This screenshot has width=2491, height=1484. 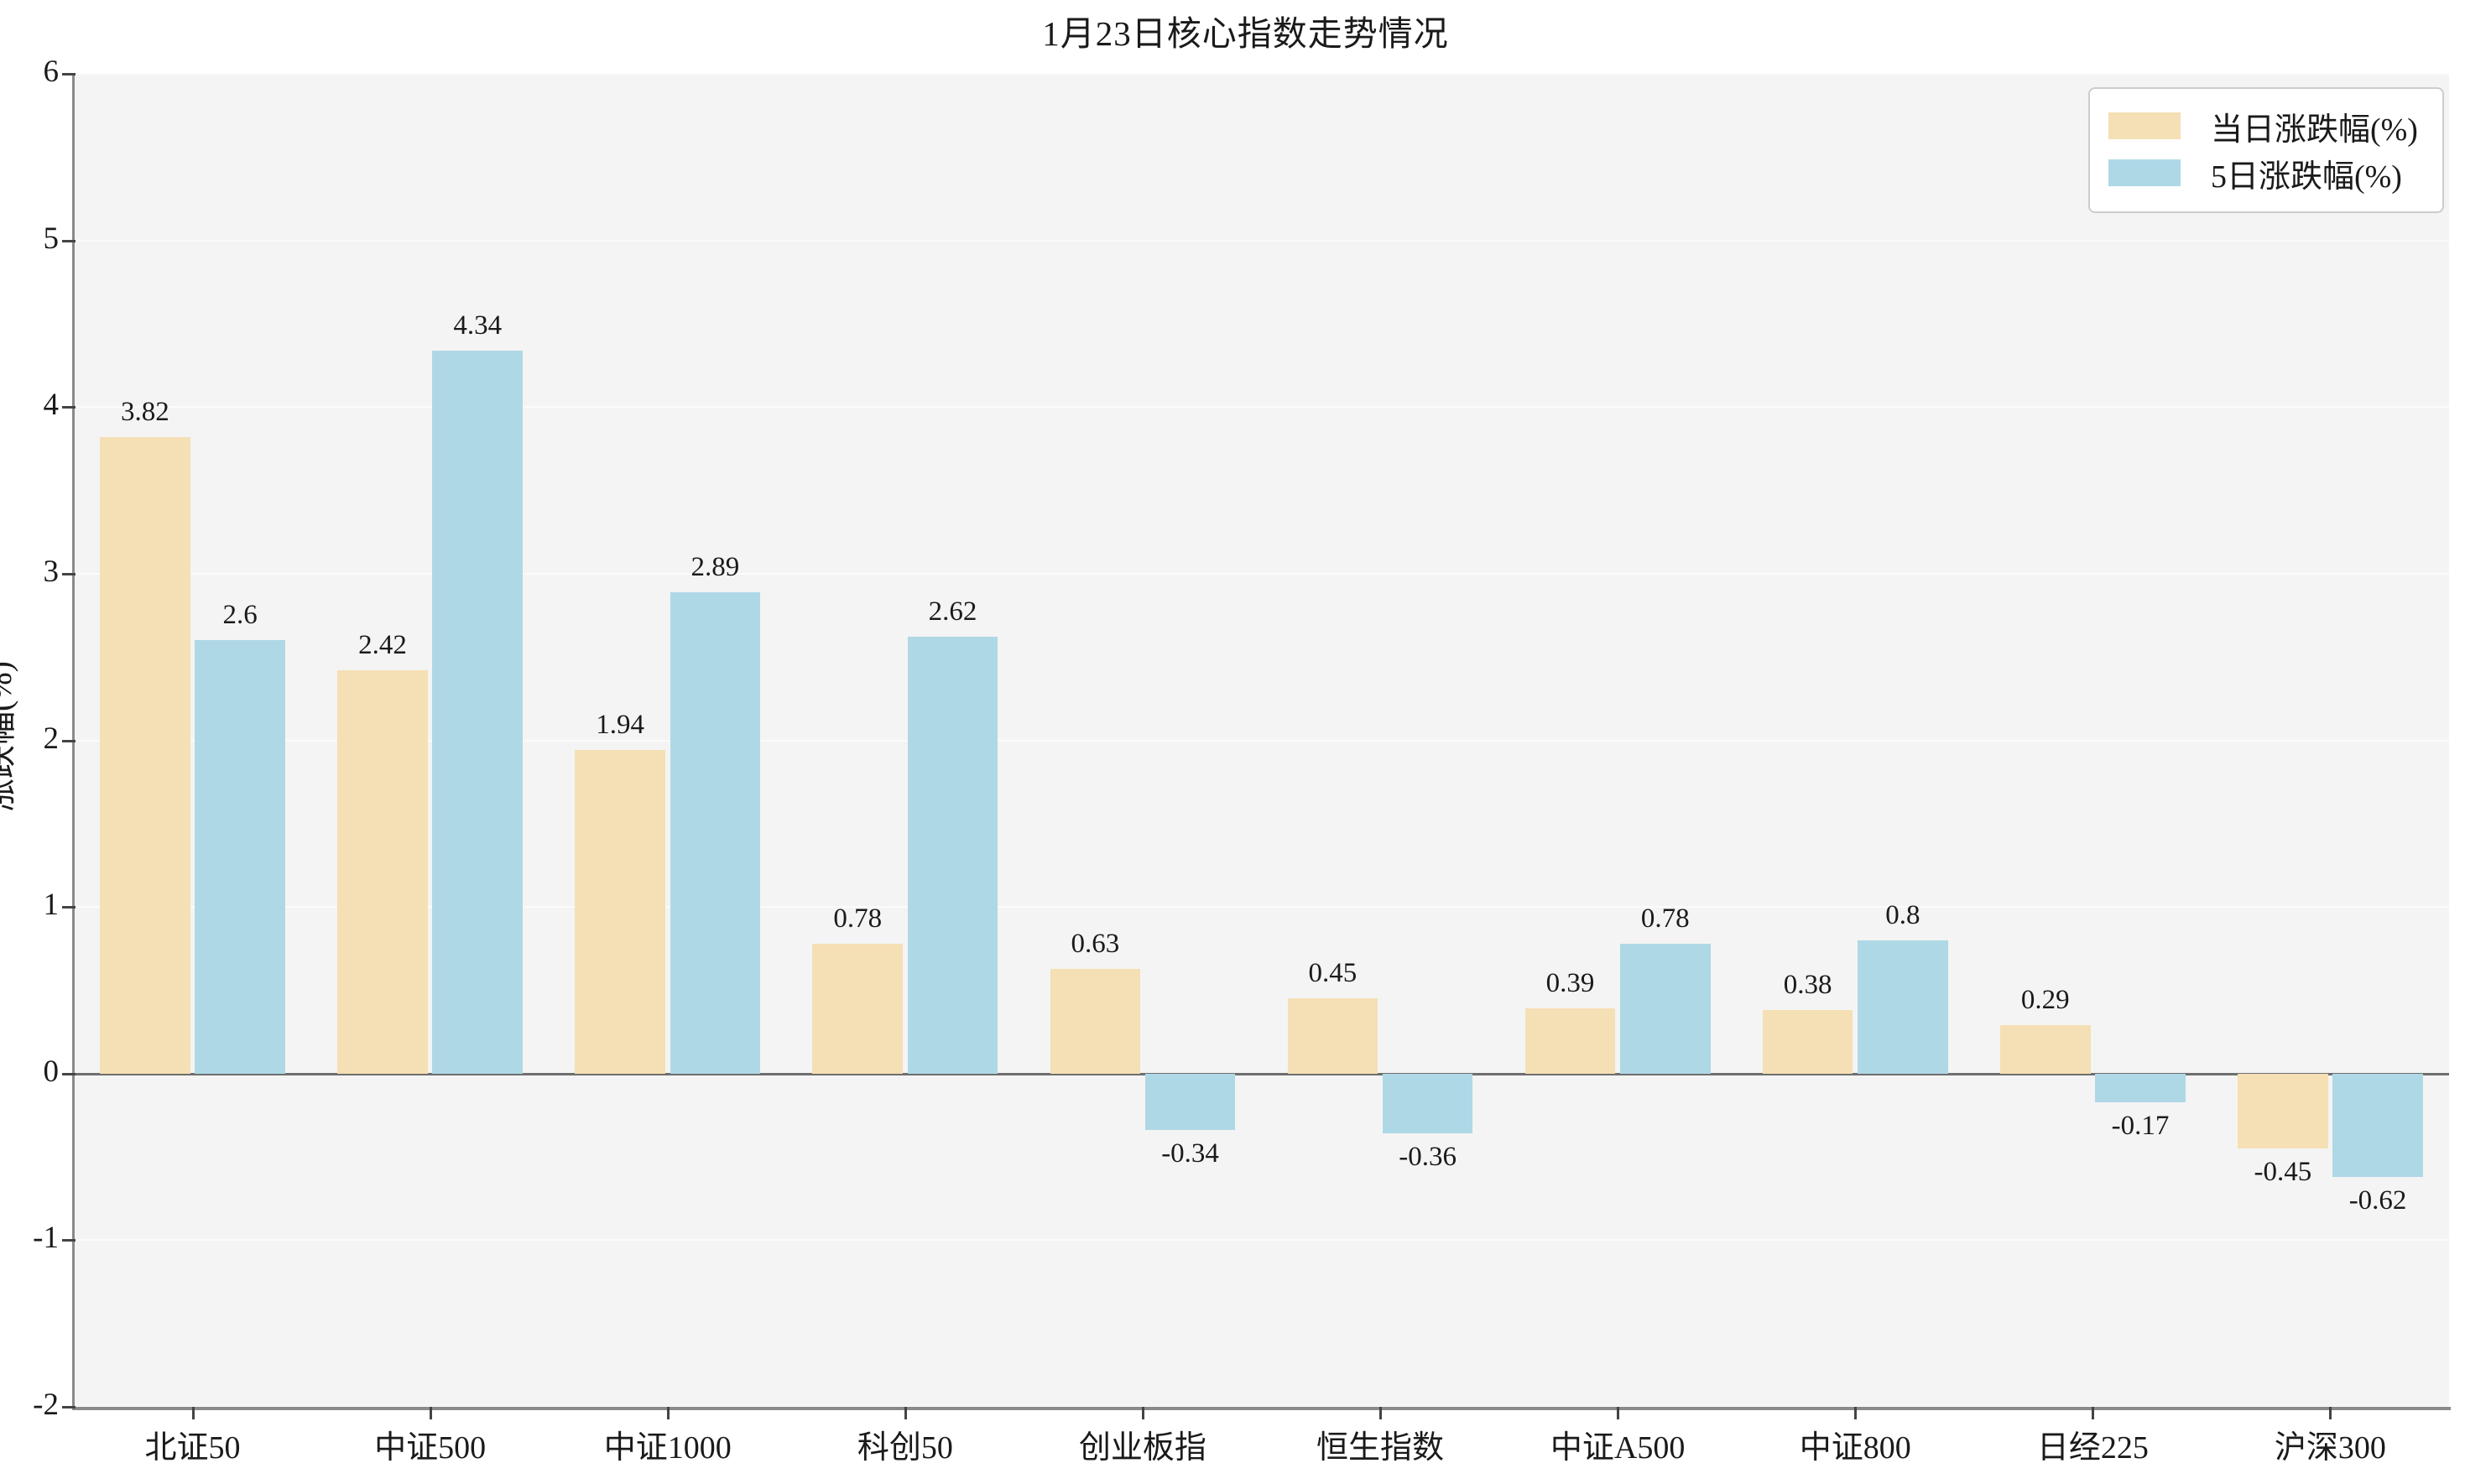 I want to click on y-tick-label: -1, so click(x=46, y=1238).